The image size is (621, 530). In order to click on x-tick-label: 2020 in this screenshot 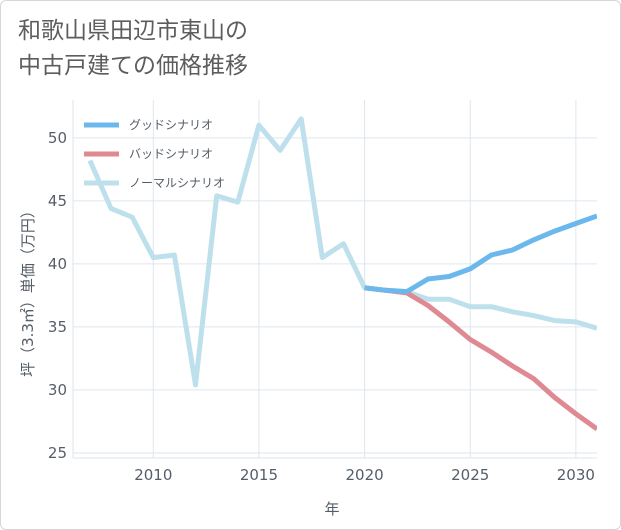, I will do `click(364, 475)`.